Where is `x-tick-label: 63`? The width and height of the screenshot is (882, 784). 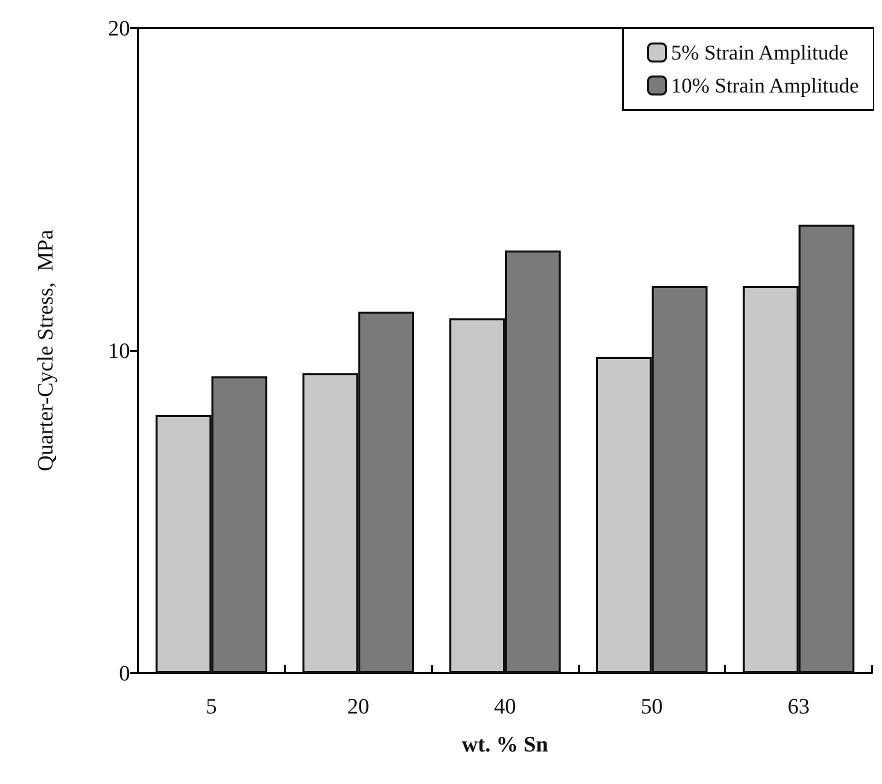 x-tick-label: 63 is located at coordinates (799, 706).